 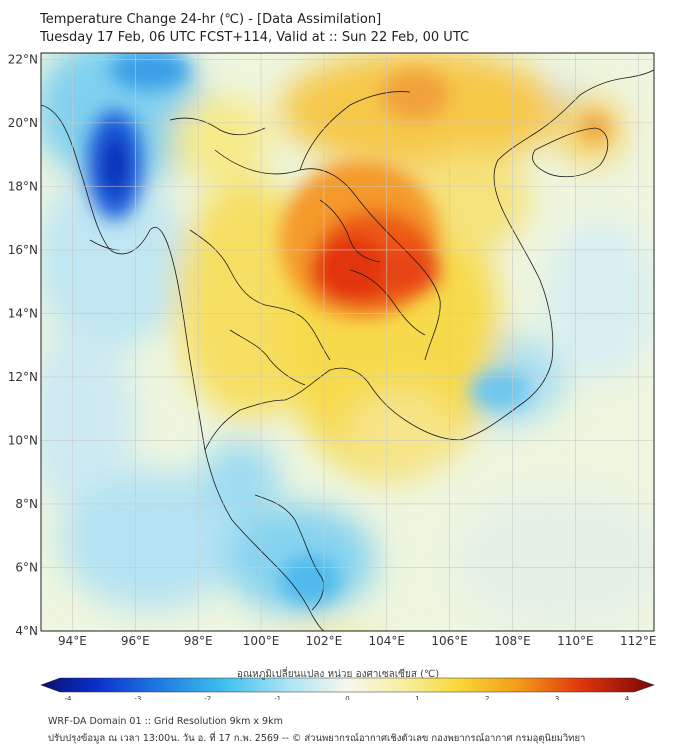 I want to click on colorbar: -4 -3 -2 -1 0 1 2 3 4, so click(x=347, y=688).